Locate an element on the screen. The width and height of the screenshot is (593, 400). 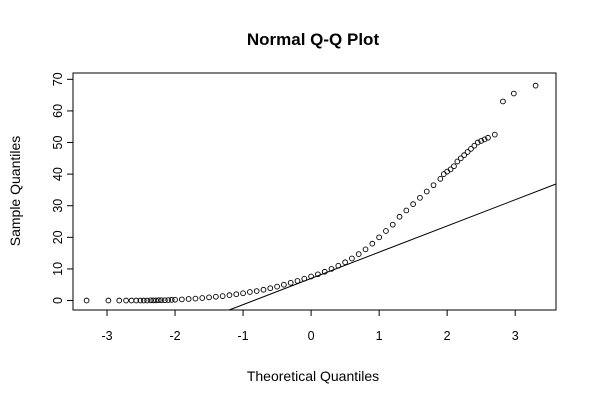
y-tick-label: 50 is located at coordinates (58, 143).